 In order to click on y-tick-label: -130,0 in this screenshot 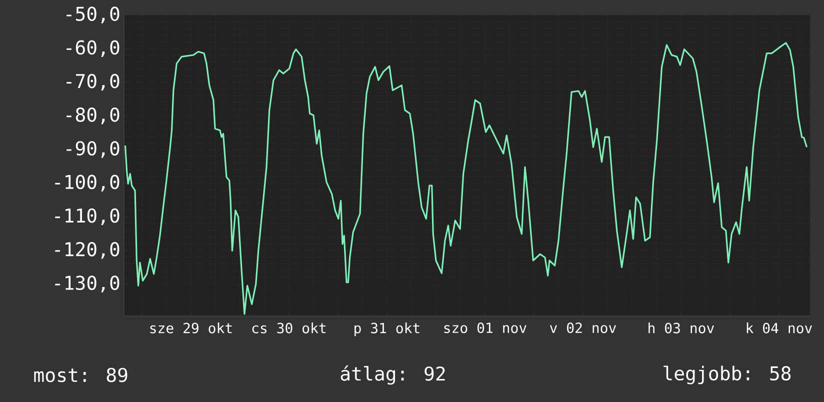, I will do `click(87, 284)`.